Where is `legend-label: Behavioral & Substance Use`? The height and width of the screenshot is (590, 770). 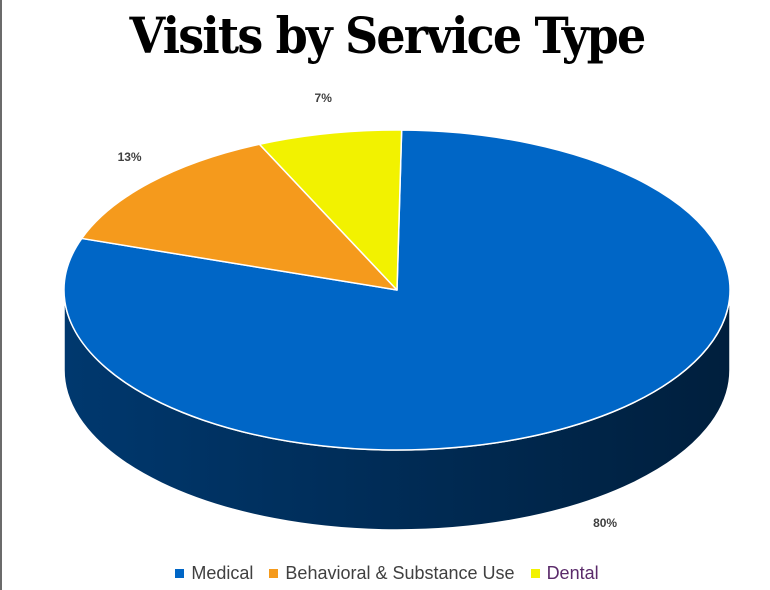
legend-label: Behavioral & Substance Use is located at coordinates (400, 573).